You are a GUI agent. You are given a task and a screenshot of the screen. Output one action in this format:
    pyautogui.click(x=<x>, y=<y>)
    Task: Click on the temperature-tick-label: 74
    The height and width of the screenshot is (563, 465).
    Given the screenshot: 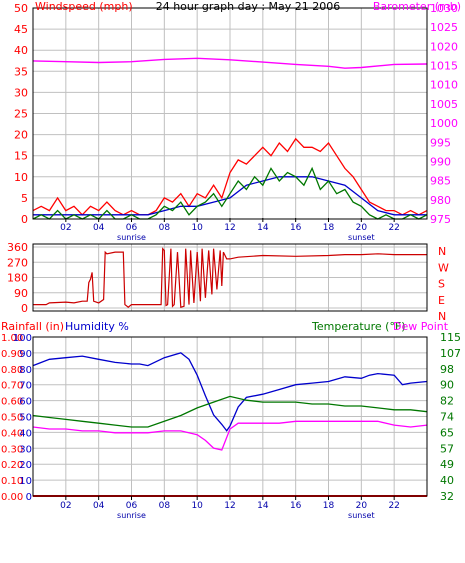 What is the action you would take?
    pyautogui.click(x=447, y=417)
    